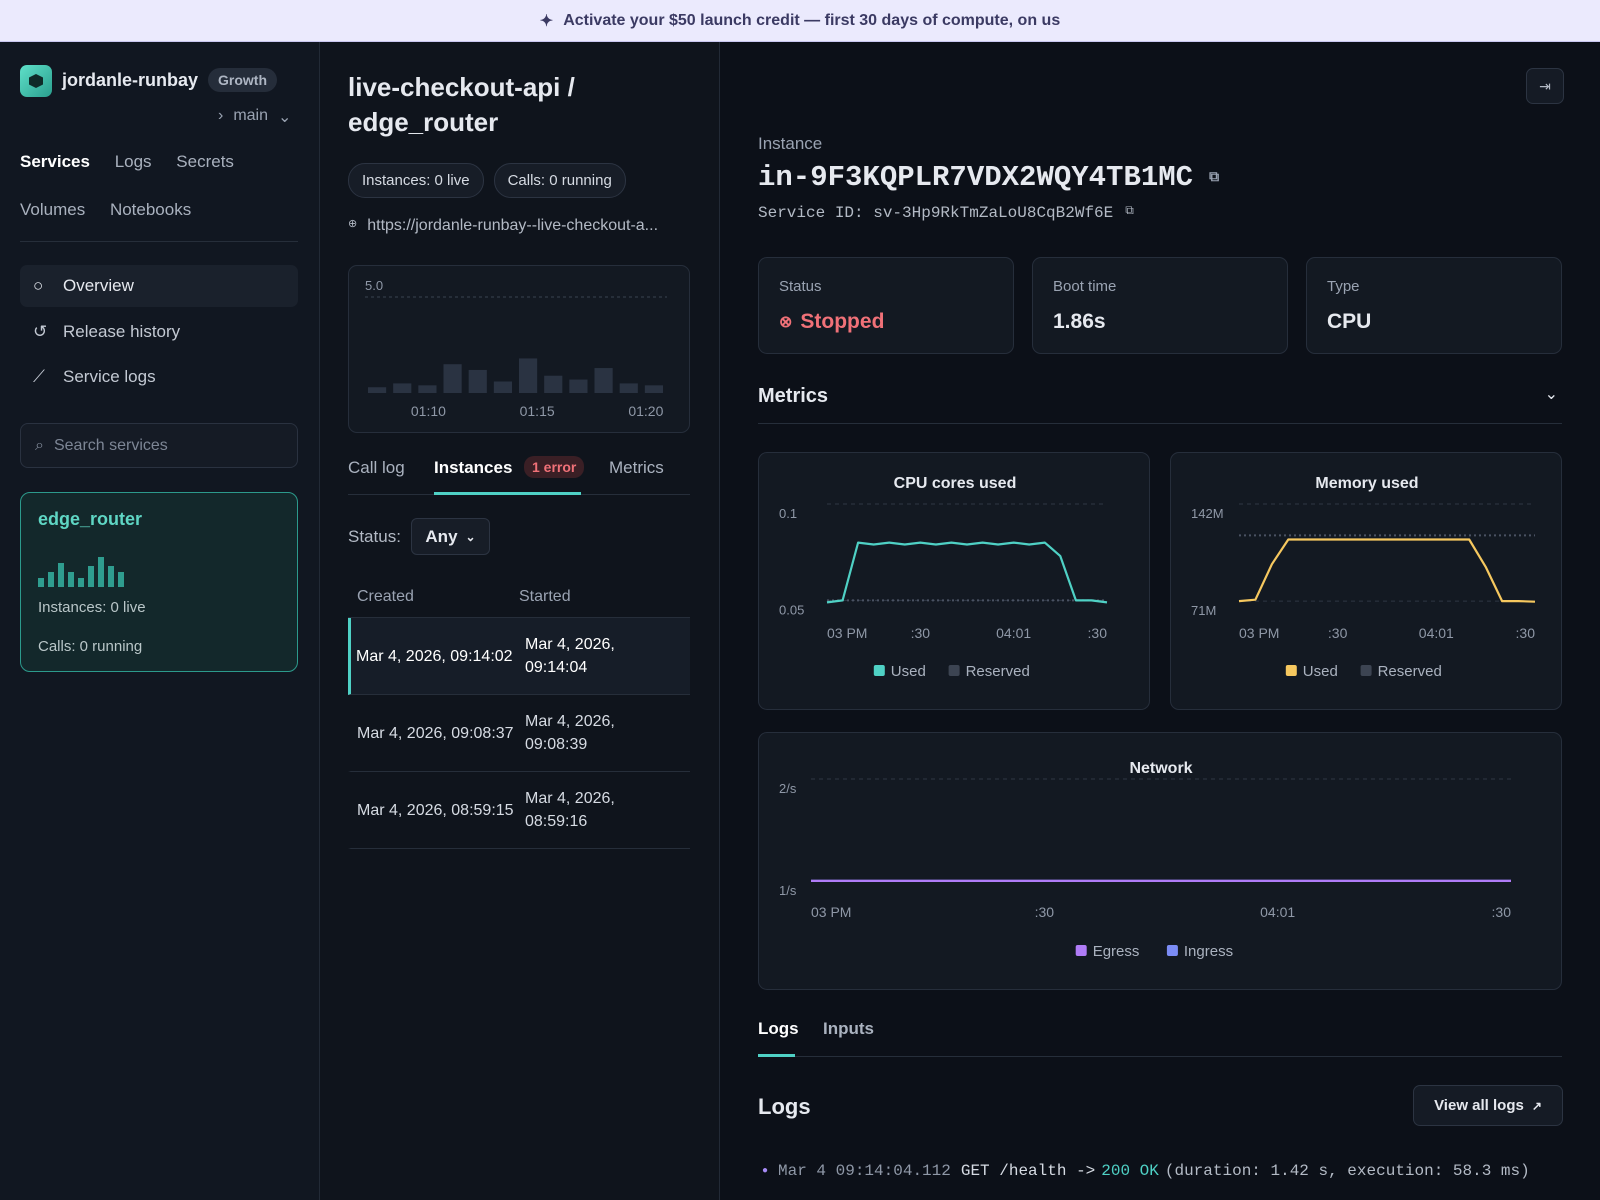 The height and width of the screenshot is (1200, 1600). Describe the element at coordinates (374, 536) in the screenshot. I see `filter-label: Status:` at that location.